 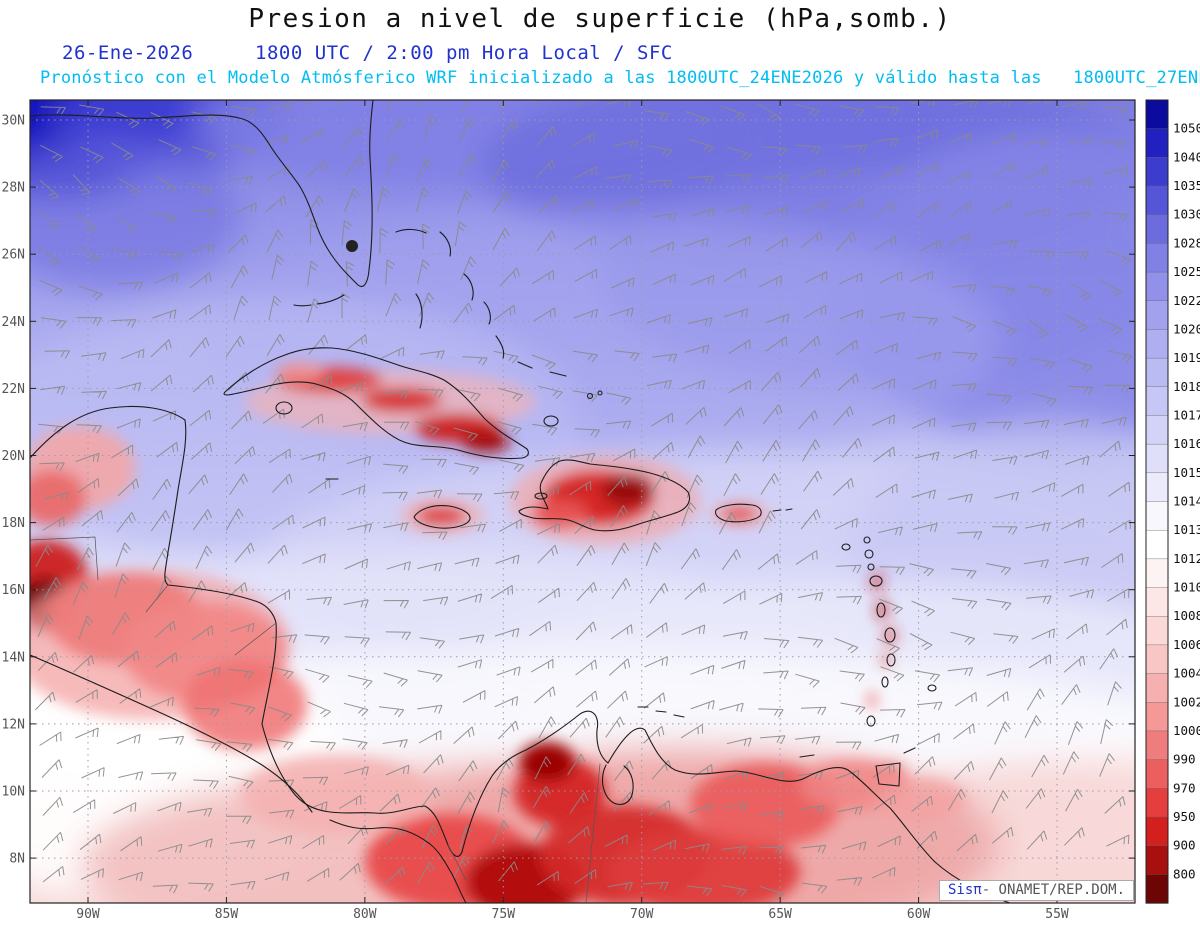 What do you see at coordinates (464, 53) in the screenshot?
I see `valid-time: 1800 UTC / 2:00 pm Hora Local / SFC` at bounding box center [464, 53].